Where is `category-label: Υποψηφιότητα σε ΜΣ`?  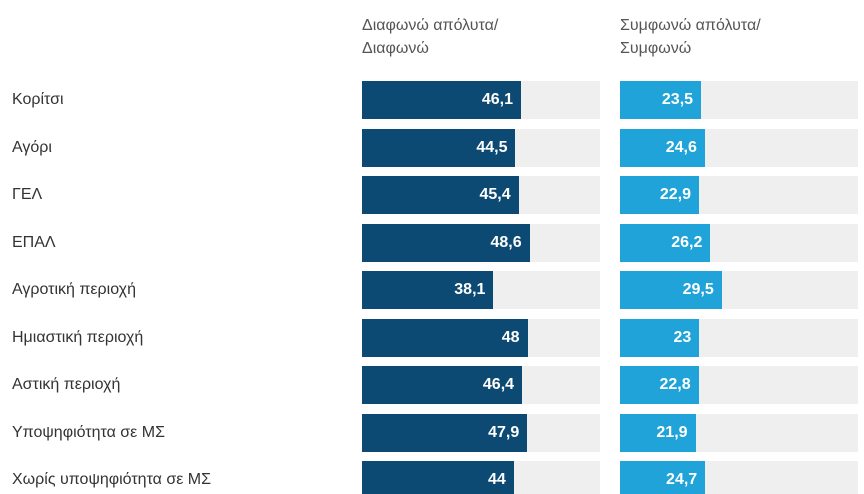
category-label: Υποψηφιότητα σε ΜΣ is located at coordinates (88, 432).